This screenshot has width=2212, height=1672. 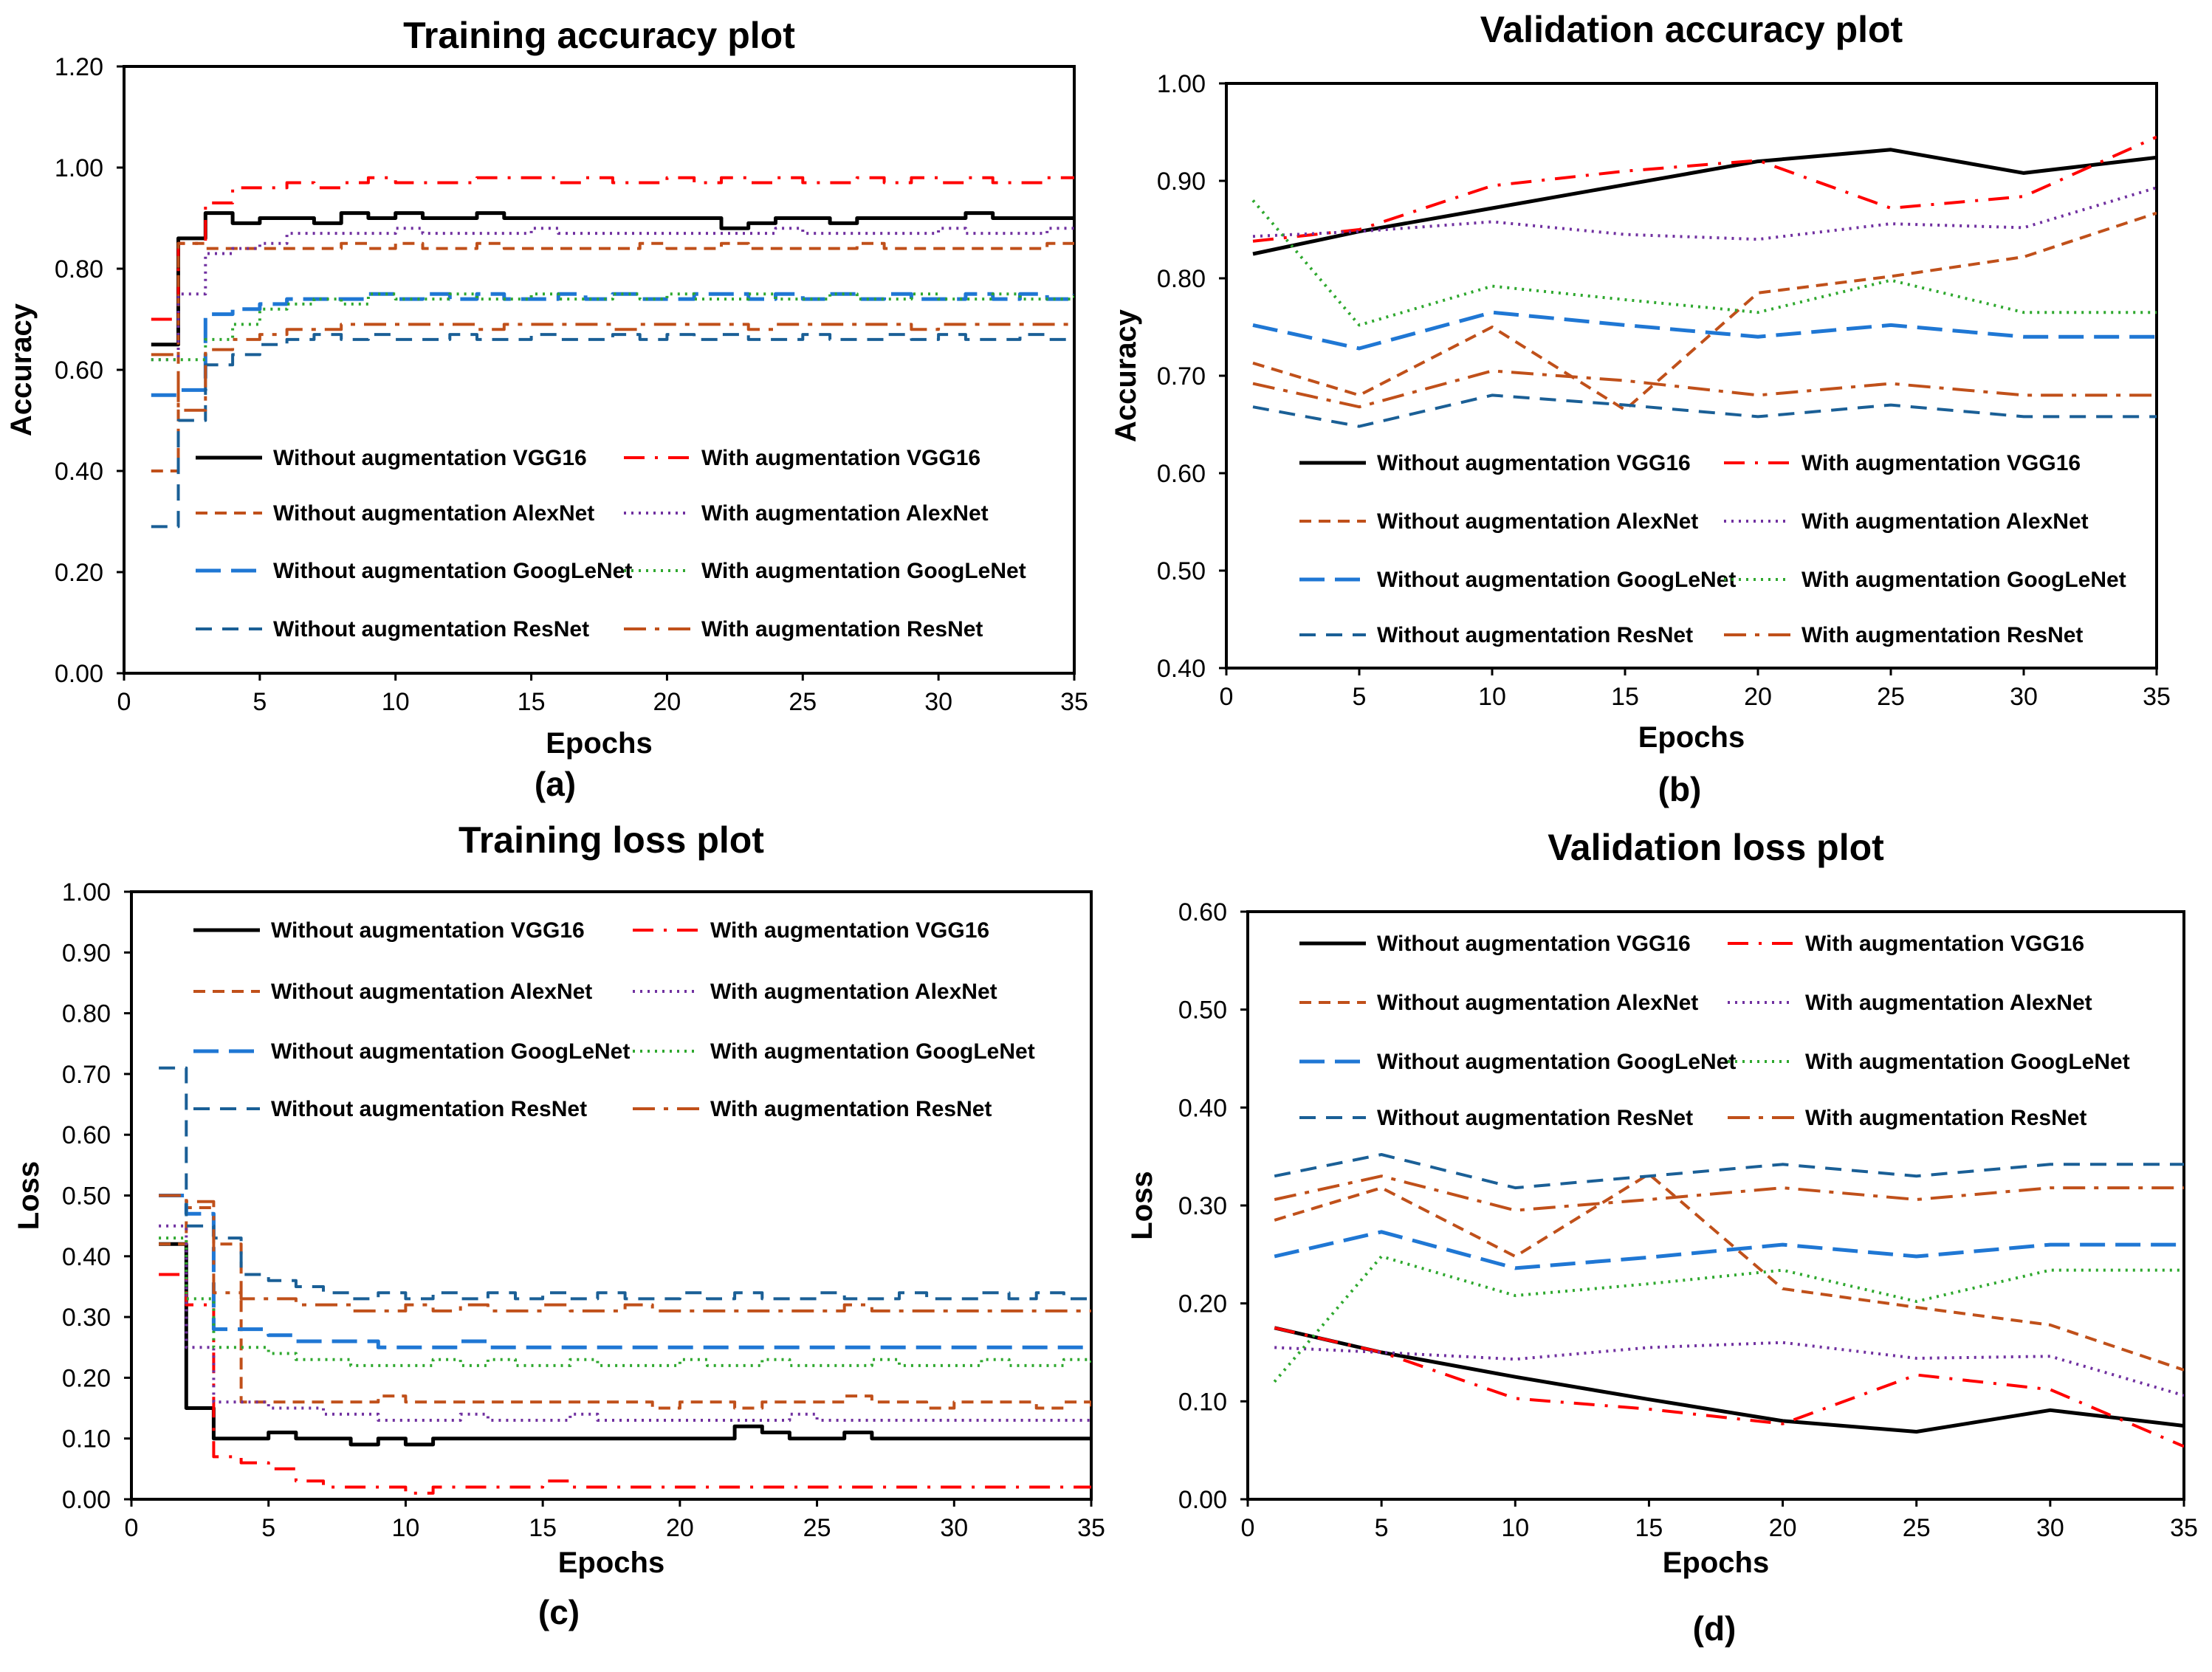 What do you see at coordinates (21, 369) in the screenshot?
I see `y-axis-label: Accuracy` at bounding box center [21, 369].